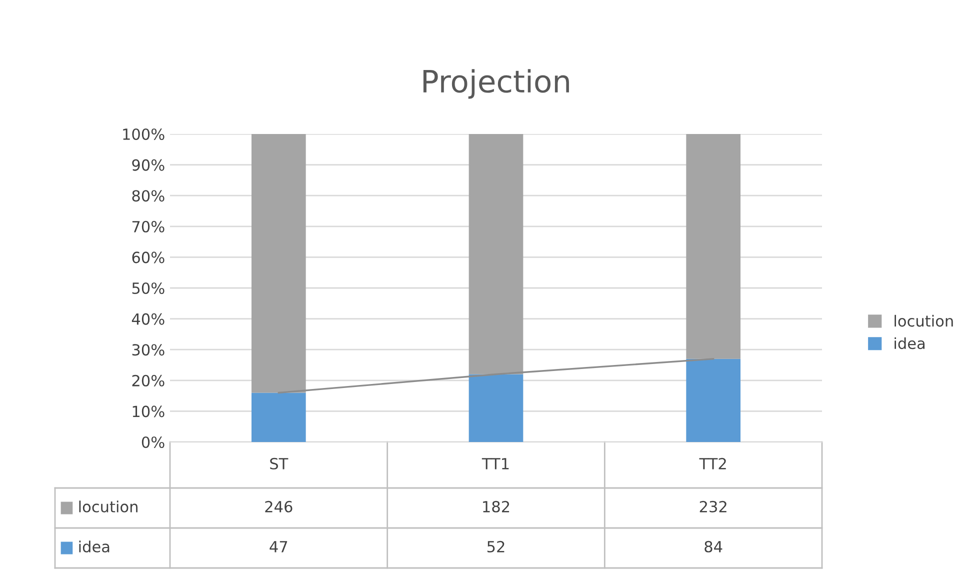 The image size is (976, 575). I want to click on x-tick-label: TT2, so click(712, 464).